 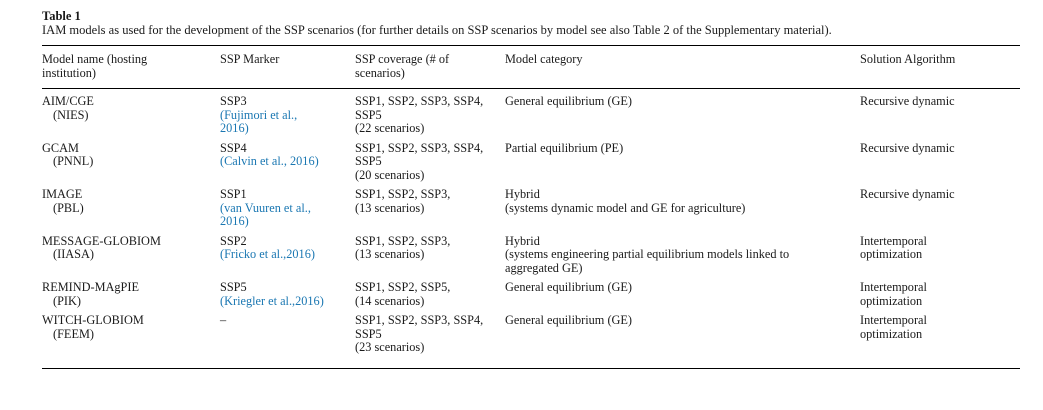 I want to click on cell-ssp-marker: SSP3 (Fujimori et al., 2016), so click(x=287, y=112).